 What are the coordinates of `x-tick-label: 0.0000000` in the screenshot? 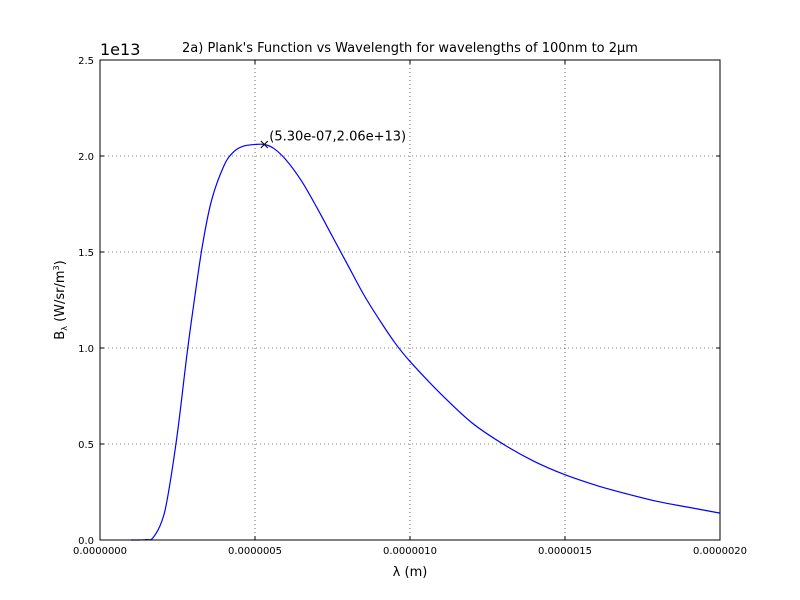 It's located at (100, 551).